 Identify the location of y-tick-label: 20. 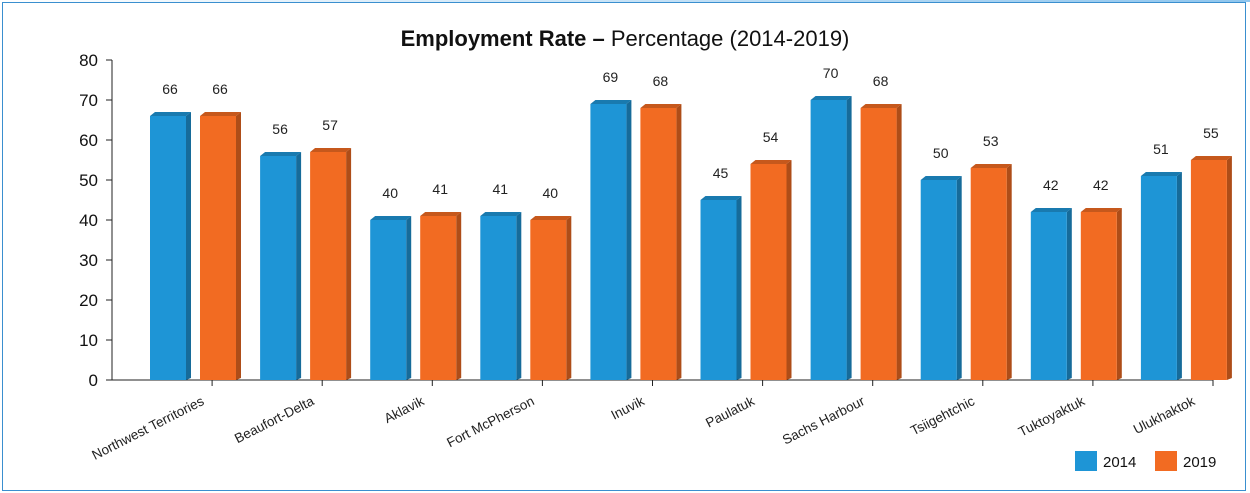
(88, 300).